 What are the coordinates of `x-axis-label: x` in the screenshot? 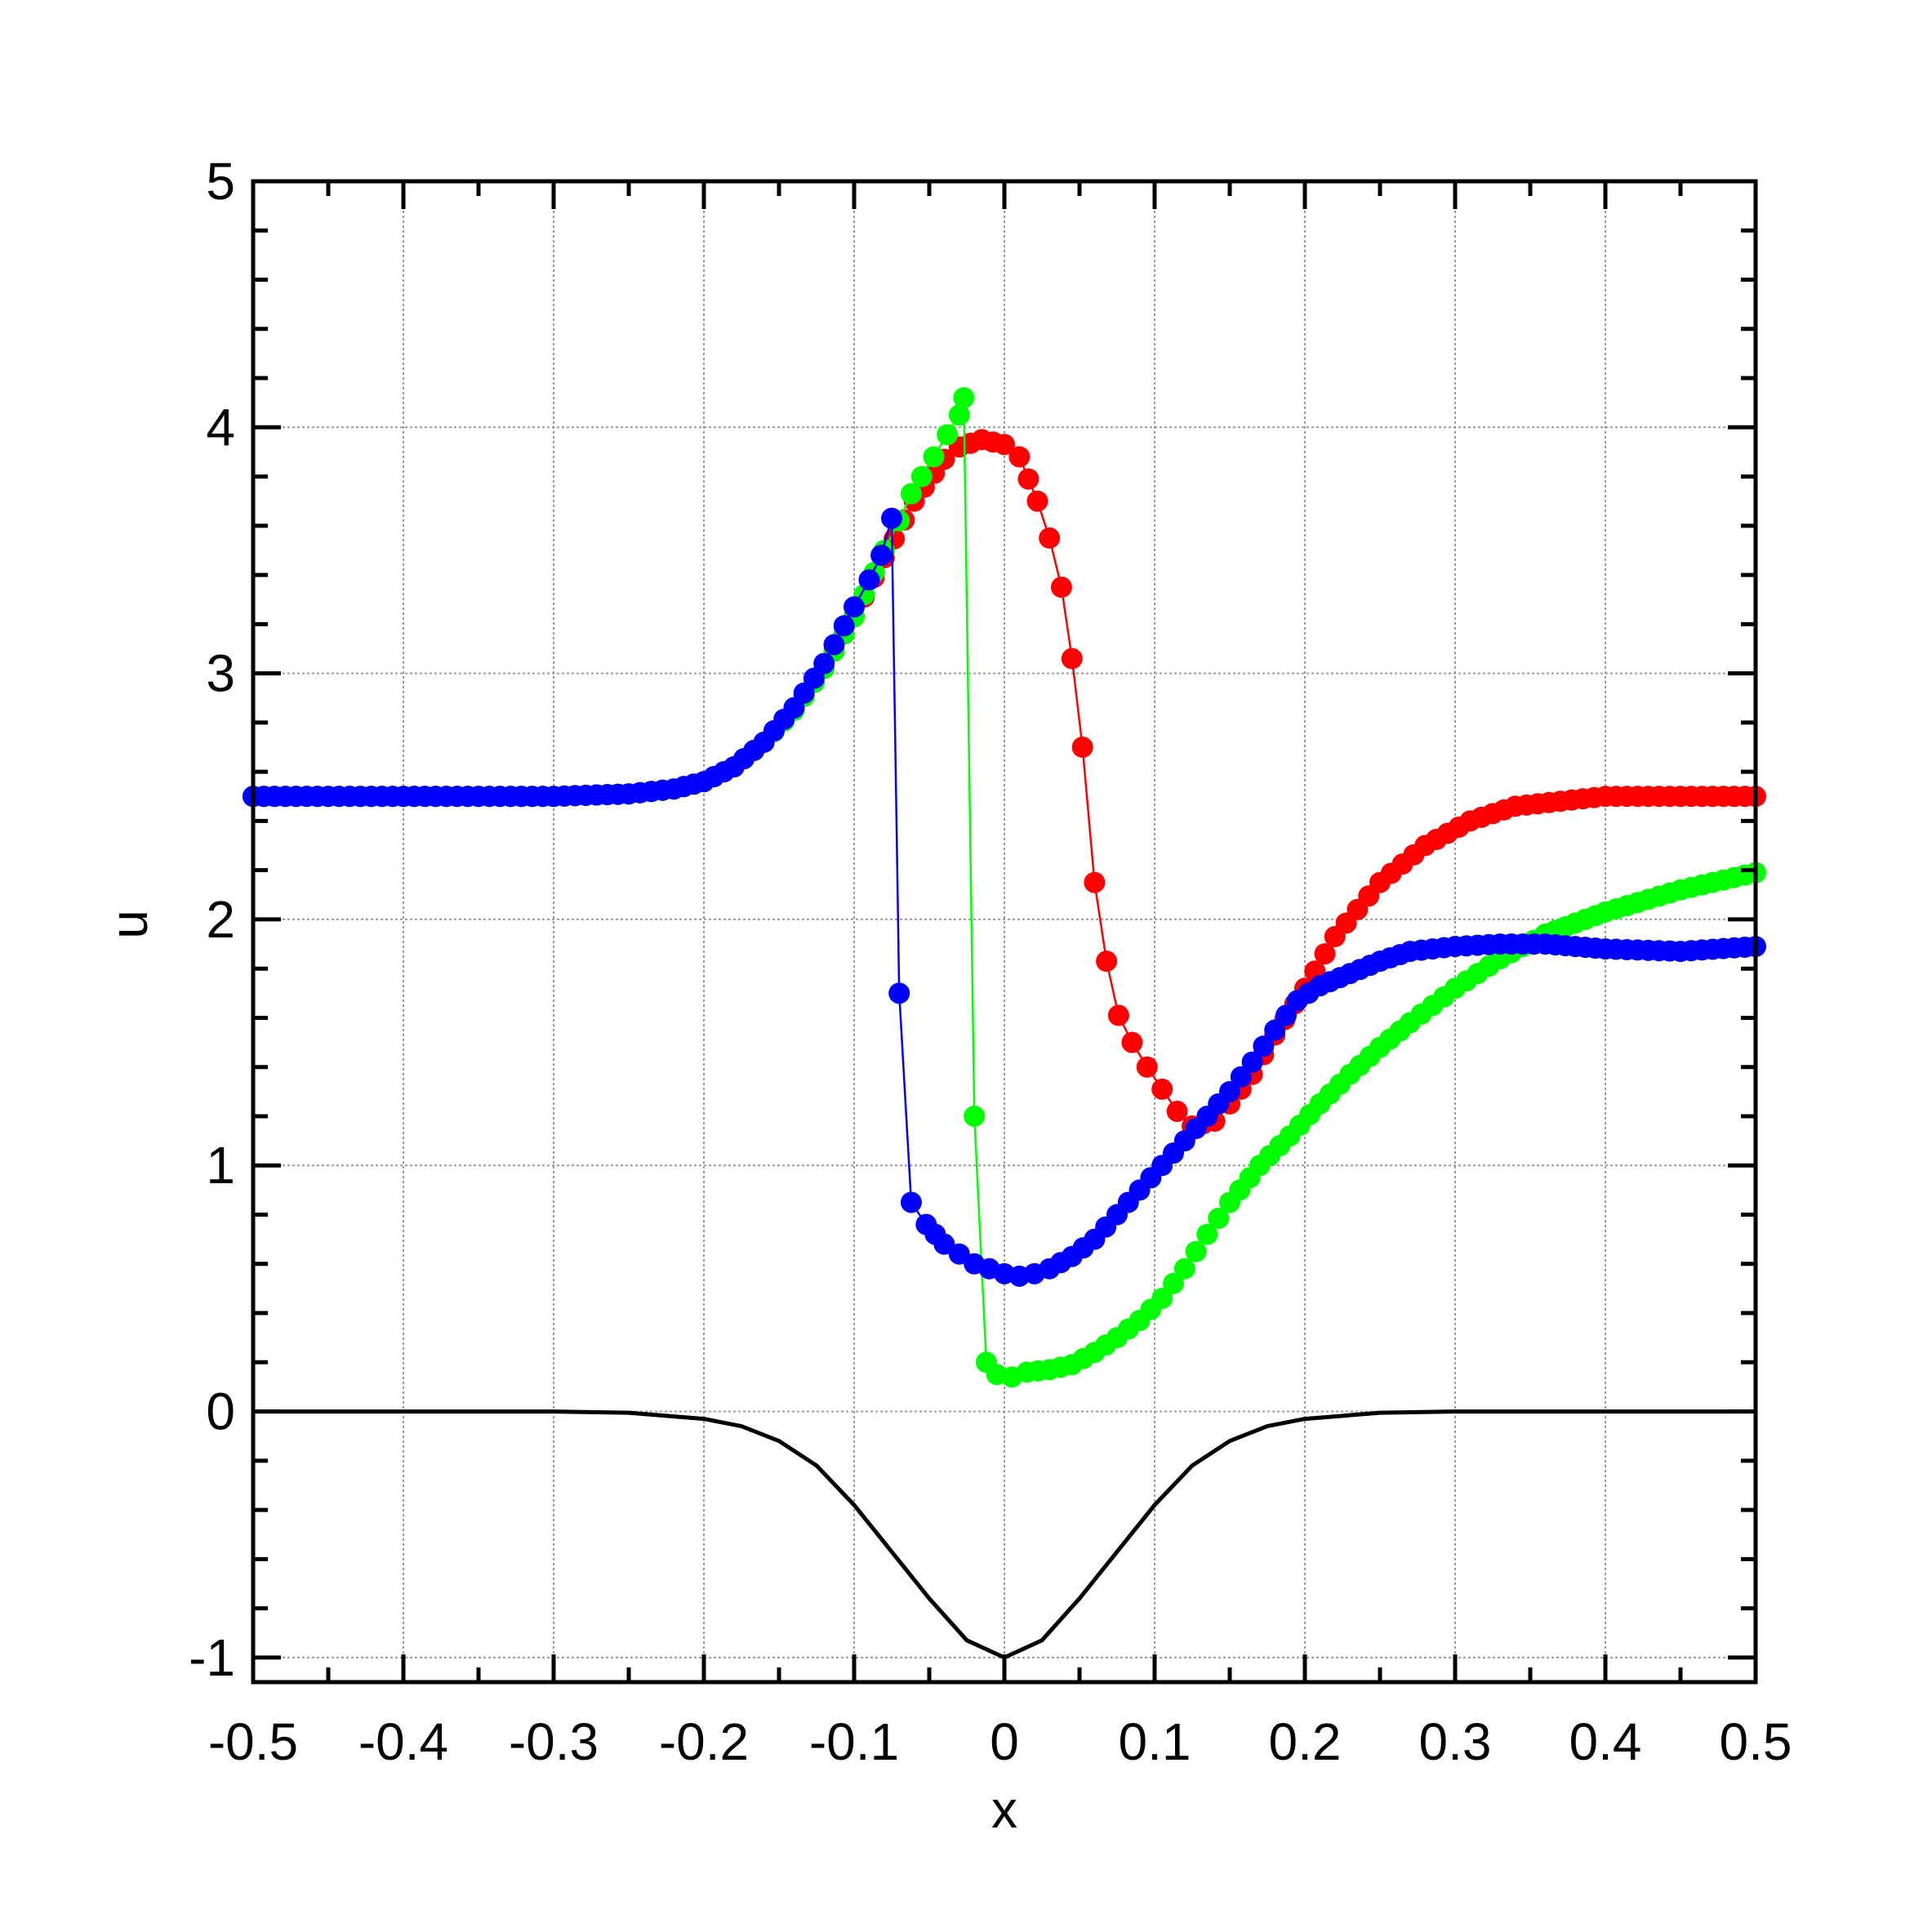 It's located at (1004, 1809).